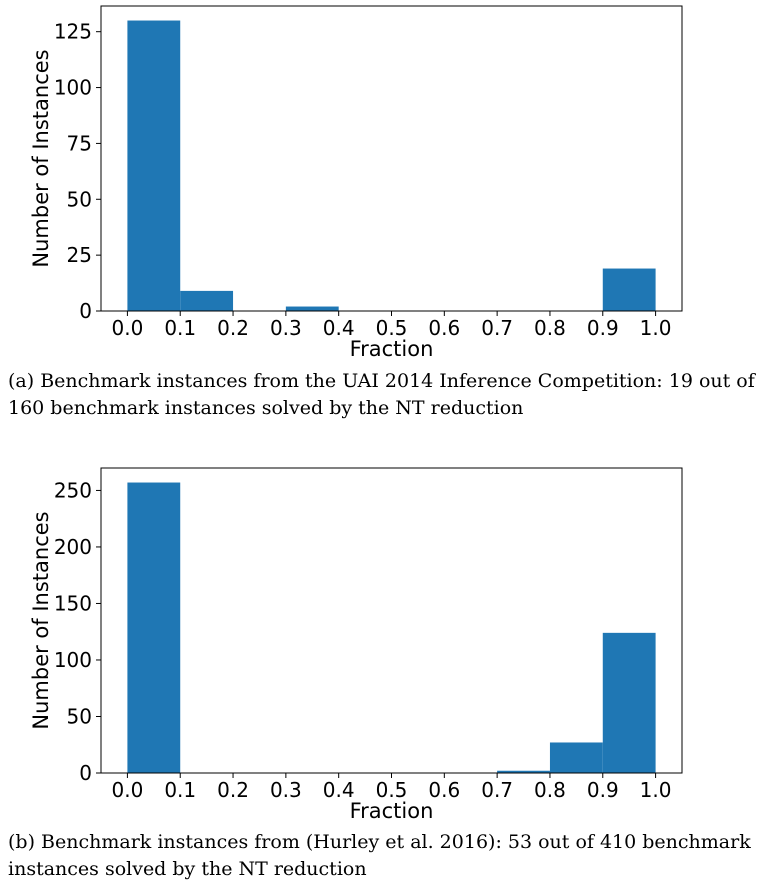 The image size is (765, 887). I want to click on y-tick-label: 75, so click(79, 143).